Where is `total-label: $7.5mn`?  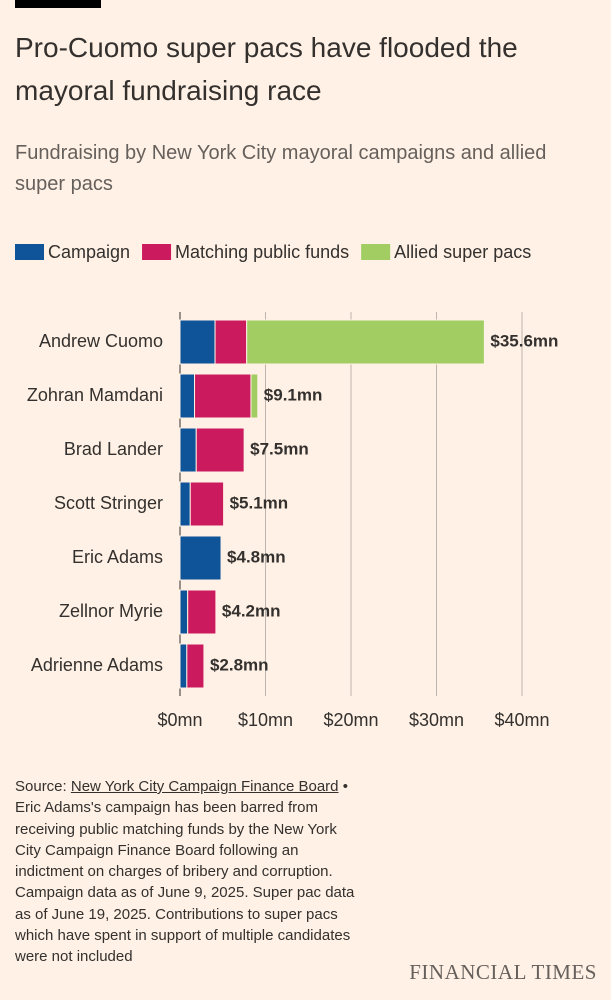 total-label: $7.5mn is located at coordinates (279, 448).